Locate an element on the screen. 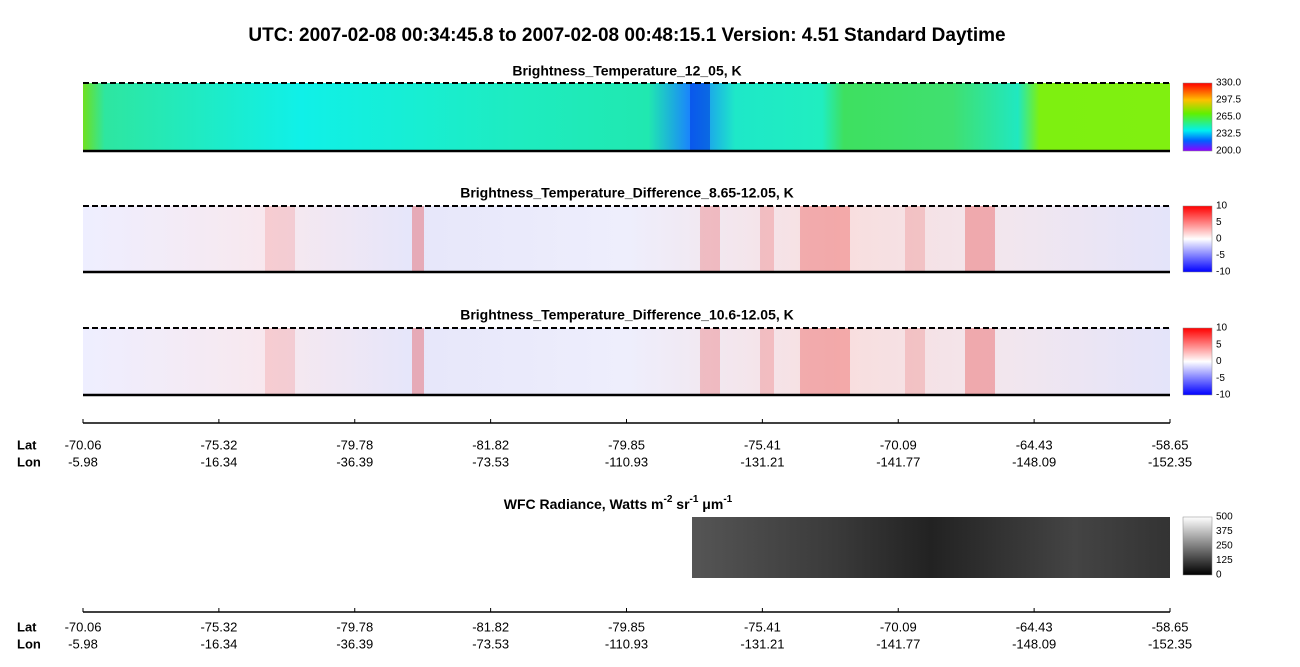  title-part: μm is located at coordinates (710, 504).